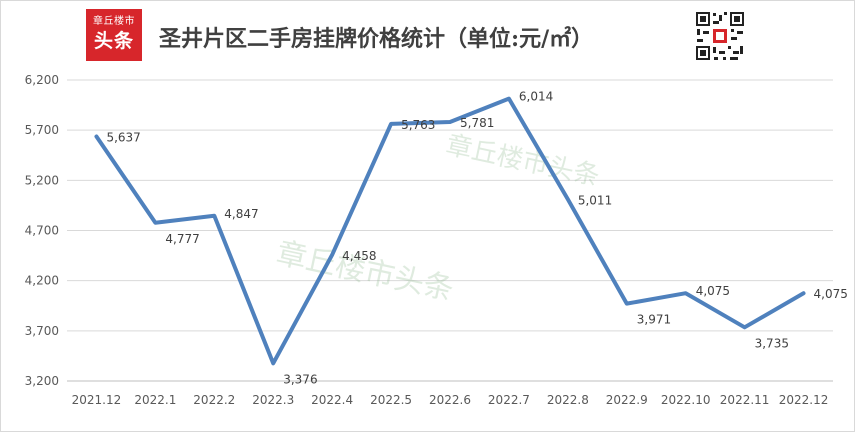  What do you see at coordinates (509, 400) in the screenshot?
I see `x-tick-label: 2022.7` at bounding box center [509, 400].